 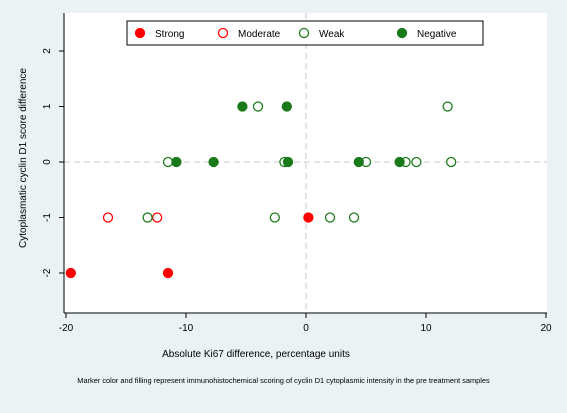 I want to click on legend-marker-strong, so click(x=140, y=33).